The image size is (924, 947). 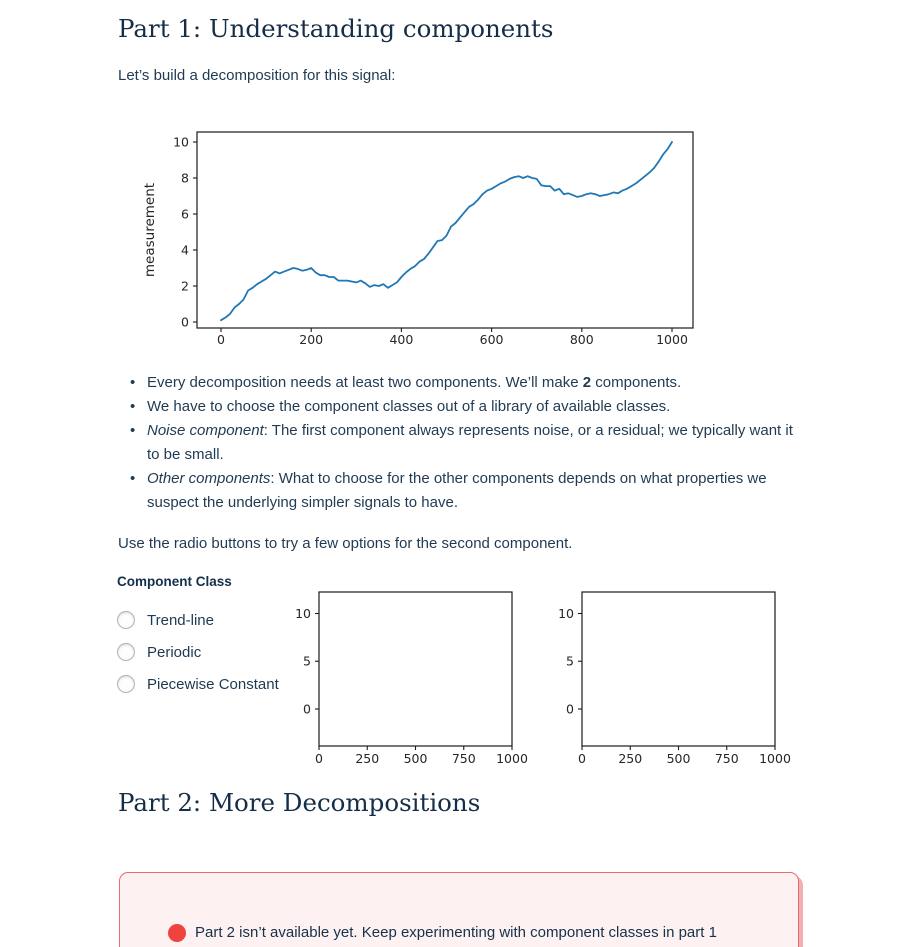 What do you see at coordinates (150, 230) in the screenshot?
I see `svg-text: measurement` at bounding box center [150, 230].